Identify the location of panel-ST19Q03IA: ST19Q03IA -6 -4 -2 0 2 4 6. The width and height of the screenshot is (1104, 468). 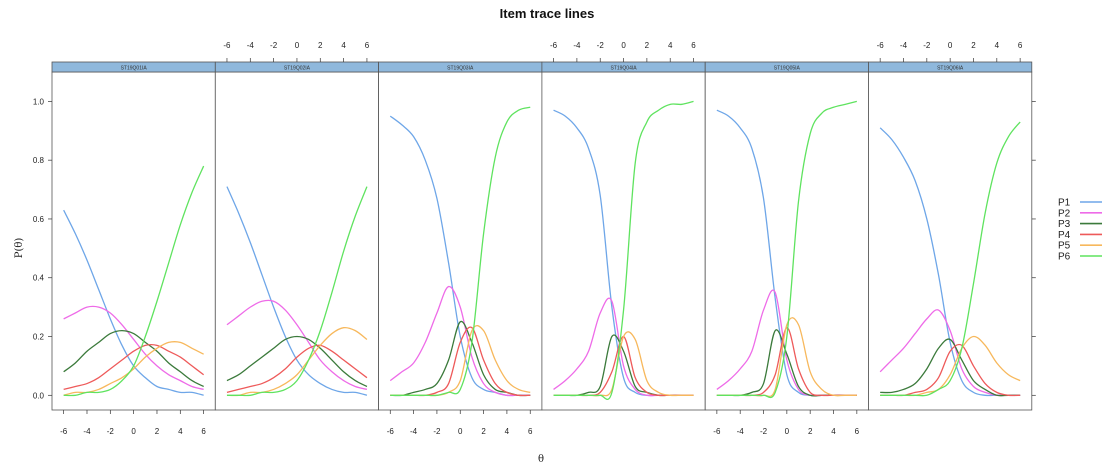
(460, 248).